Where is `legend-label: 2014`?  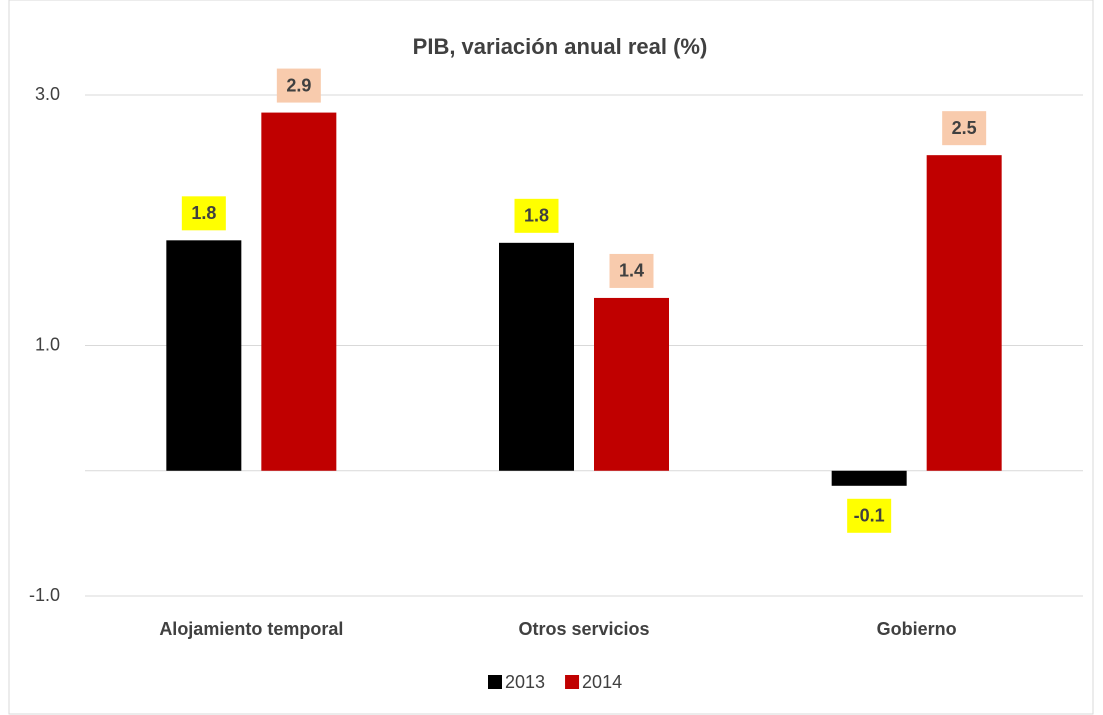
legend-label: 2014 is located at coordinates (602, 682).